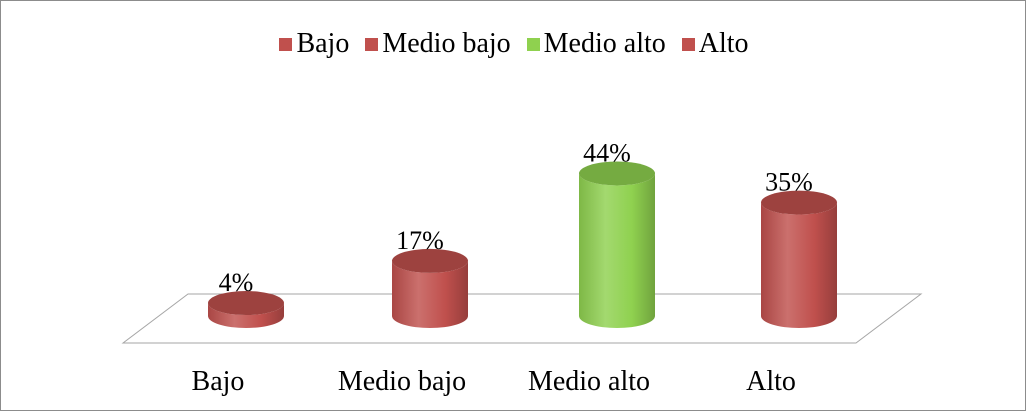 The width and height of the screenshot is (1028, 413). I want to click on data-label-medio-alto: 44%, so click(607, 152).